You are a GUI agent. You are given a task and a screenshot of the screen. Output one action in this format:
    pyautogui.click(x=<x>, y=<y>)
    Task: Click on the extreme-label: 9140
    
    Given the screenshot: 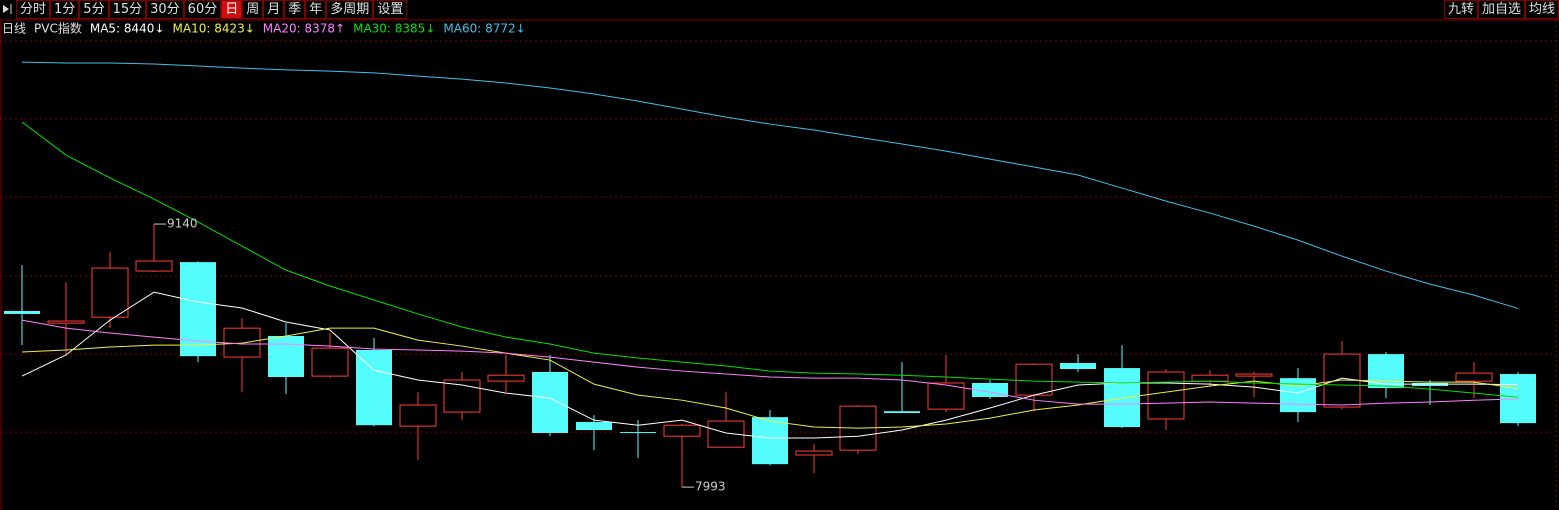 What is the action you would take?
    pyautogui.click(x=182, y=224)
    